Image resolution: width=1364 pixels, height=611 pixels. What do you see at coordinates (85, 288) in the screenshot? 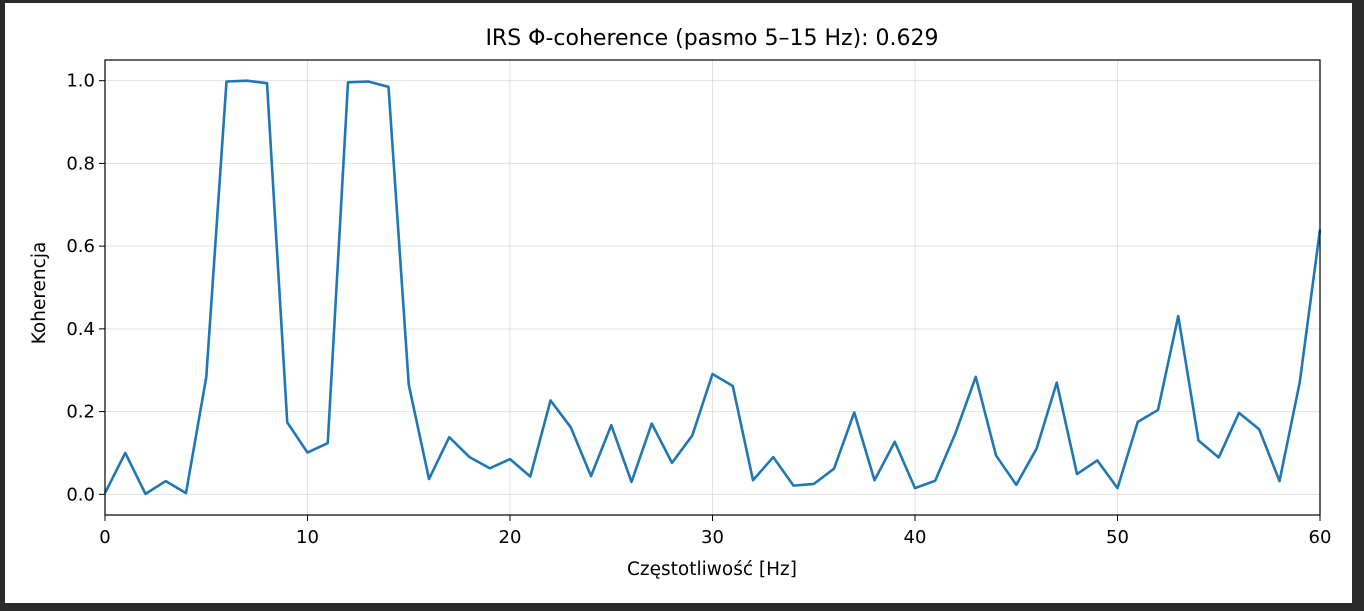
I see `y-axis: 0.0 0.2 0.4 0.6 0.8 1.0` at bounding box center [85, 288].